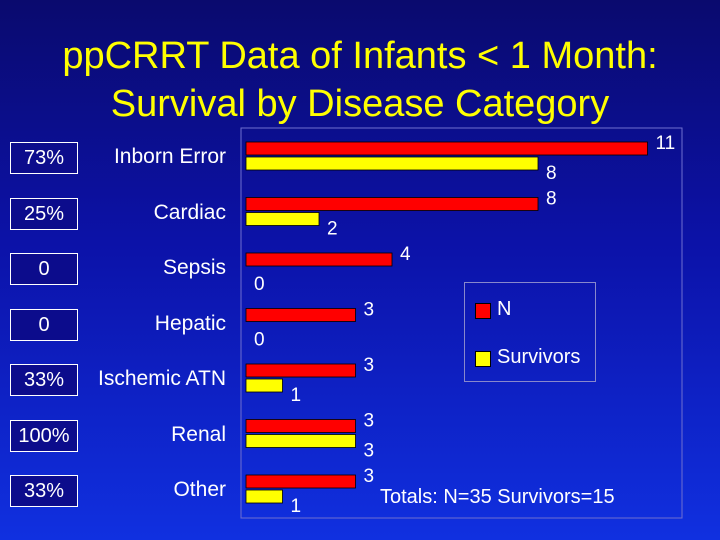  What do you see at coordinates (551, 199) in the screenshot?
I see `data-label-n: 8` at bounding box center [551, 199].